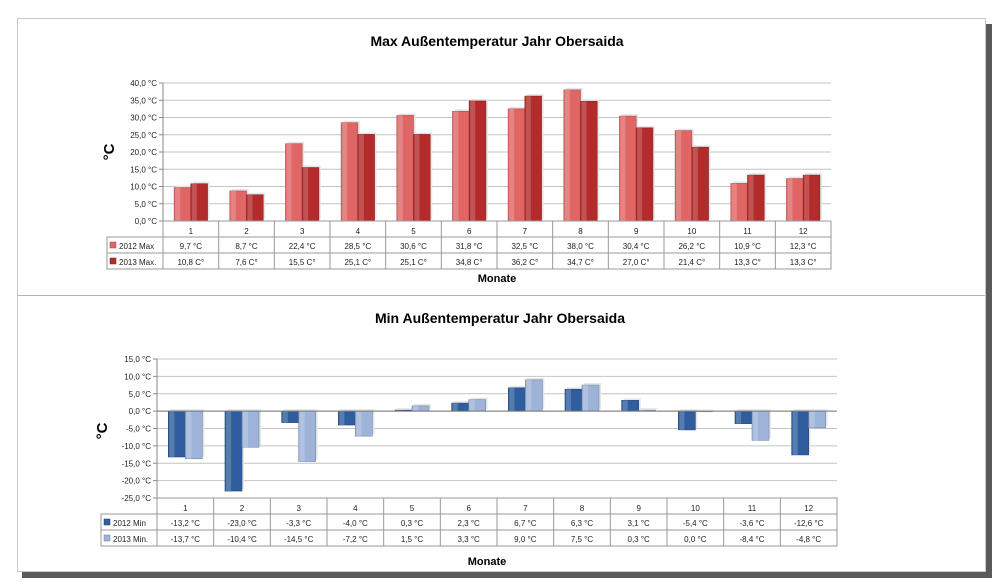 This screenshot has height=588, width=999. What do you see at coordinates (355, 523) in the screenshot?
I see `data-value-label: -4,0 °C` at bounding box center [355, 523].